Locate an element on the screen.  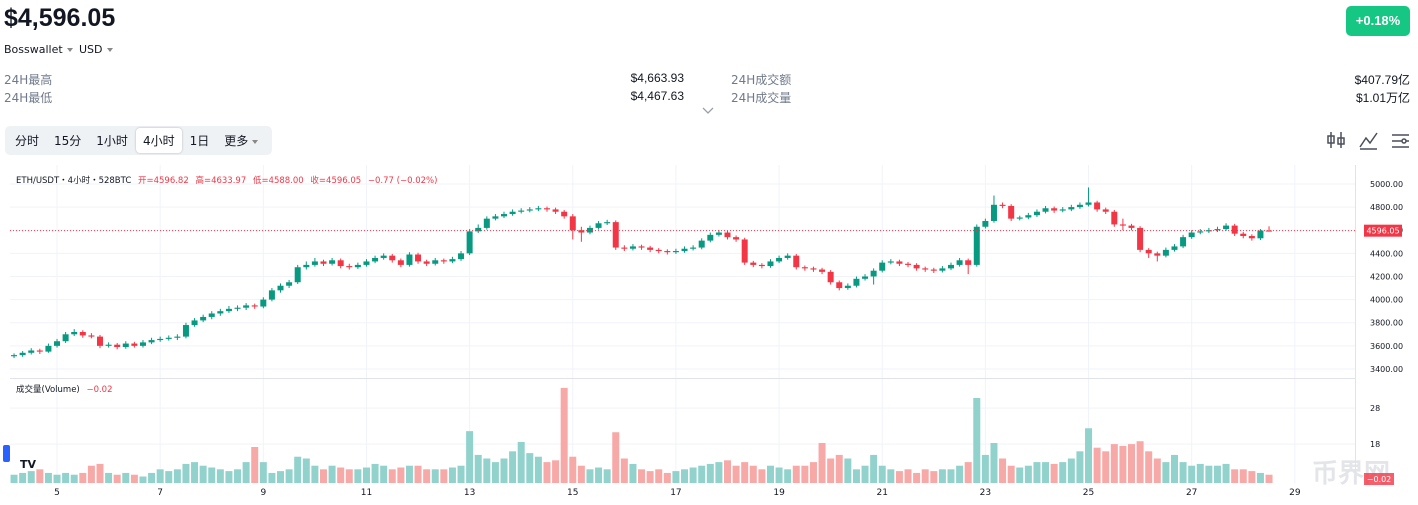
interval-tab: 15分 is located at coordinates (68, 141).